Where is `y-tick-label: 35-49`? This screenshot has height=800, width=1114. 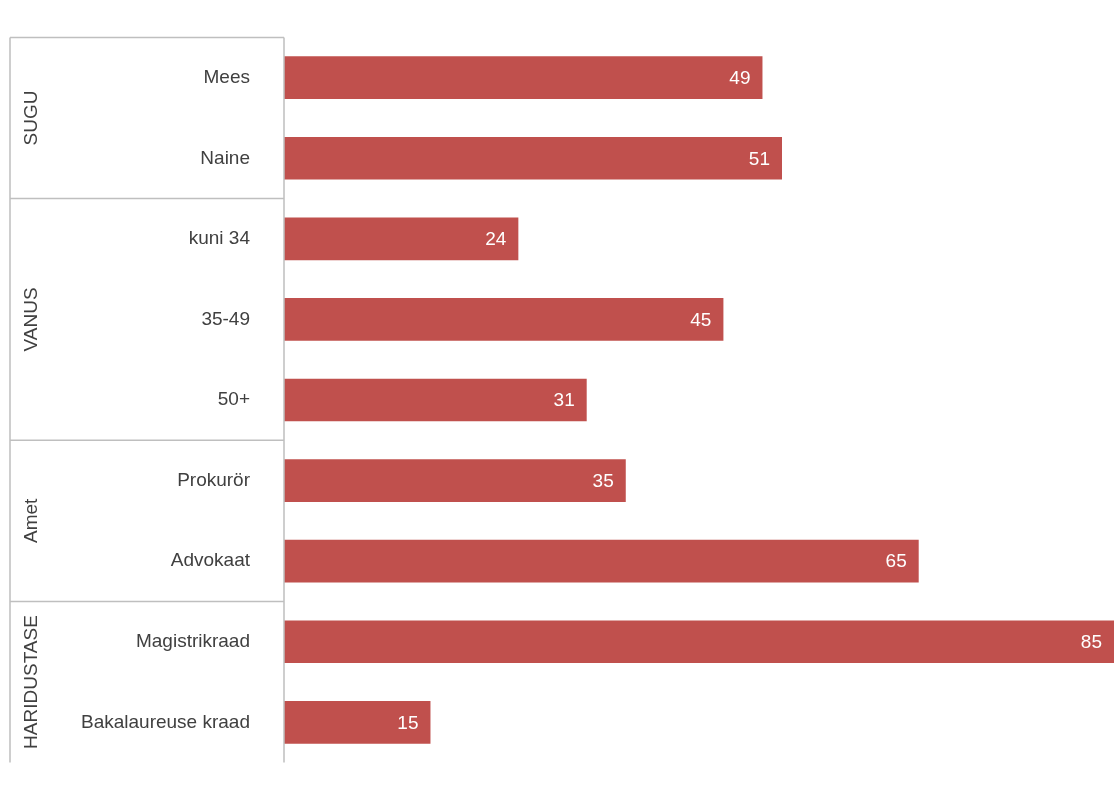
y-tick-label: 35-49 is located at coordinates (225, 318).